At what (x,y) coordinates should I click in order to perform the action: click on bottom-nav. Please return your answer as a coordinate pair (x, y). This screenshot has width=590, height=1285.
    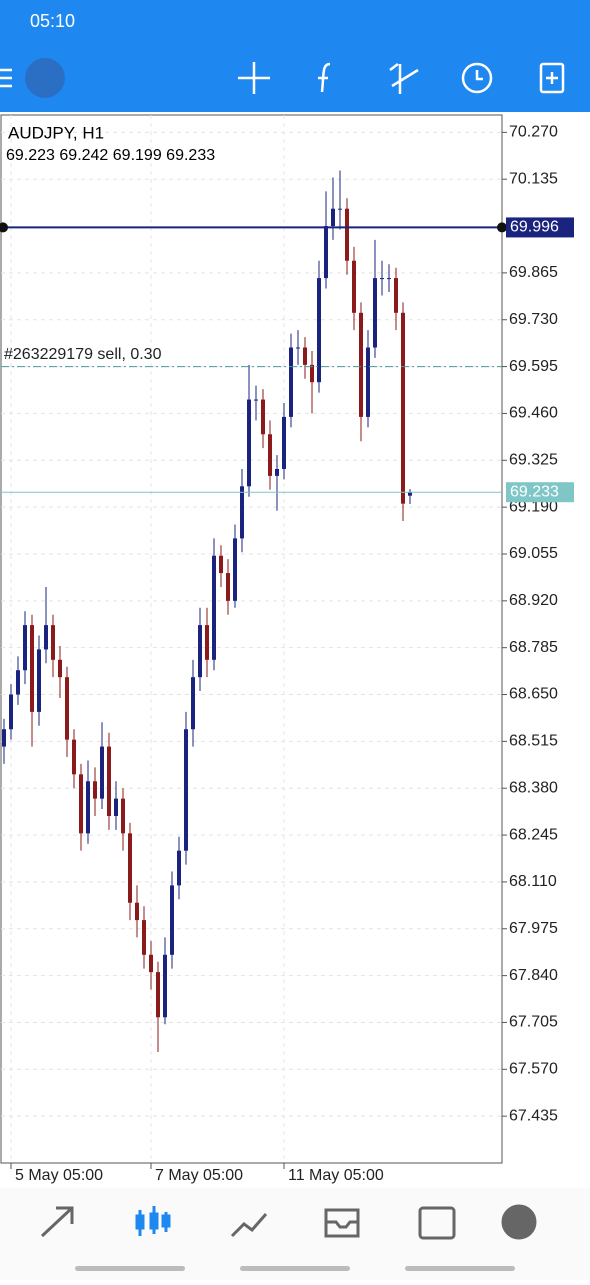
    Looking at the image, I should click on (295, 1234).